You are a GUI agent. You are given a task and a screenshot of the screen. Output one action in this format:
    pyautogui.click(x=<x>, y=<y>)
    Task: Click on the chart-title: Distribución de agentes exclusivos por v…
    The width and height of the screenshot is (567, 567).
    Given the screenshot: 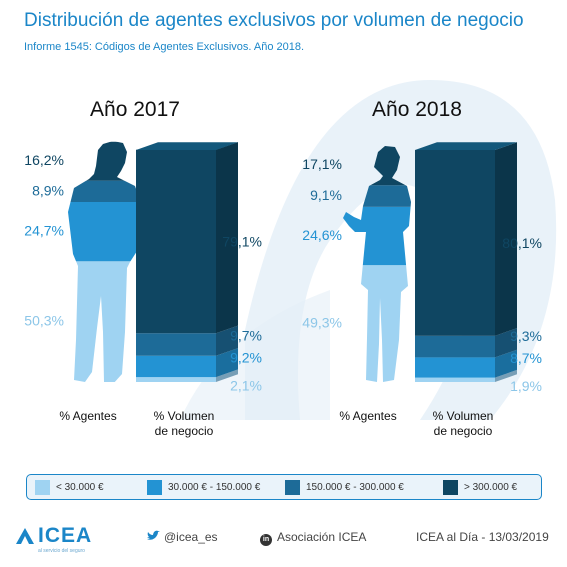 What is the action you would take?
    pyautogui.click(x=274, y=20)
    